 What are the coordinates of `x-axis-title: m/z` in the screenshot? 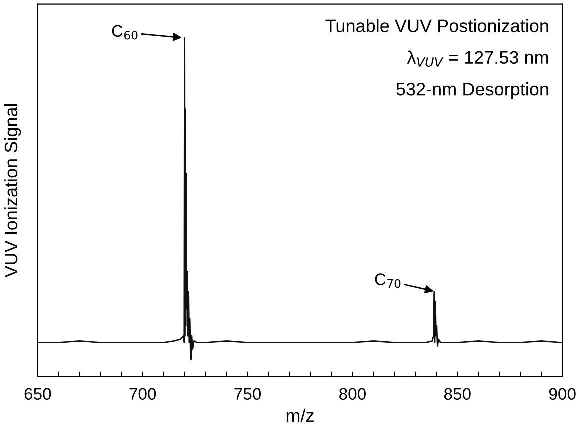 It's located at (300, 415).